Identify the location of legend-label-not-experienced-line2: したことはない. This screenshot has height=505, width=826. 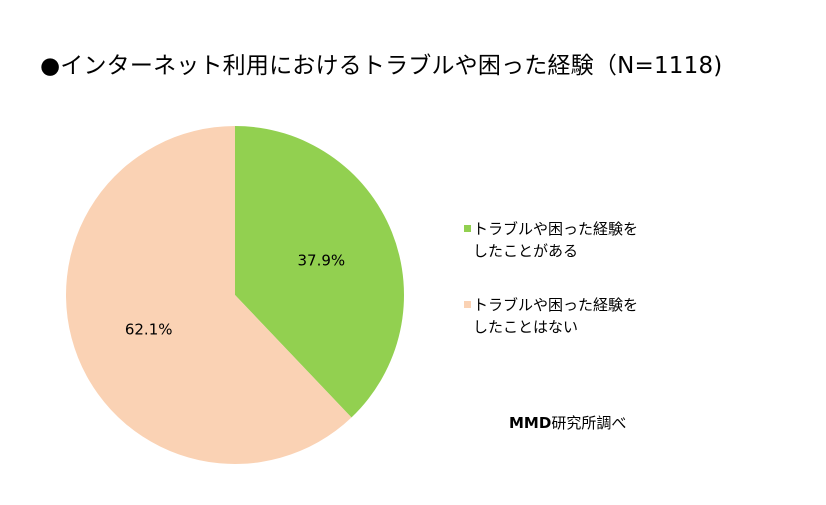
(526, 327).